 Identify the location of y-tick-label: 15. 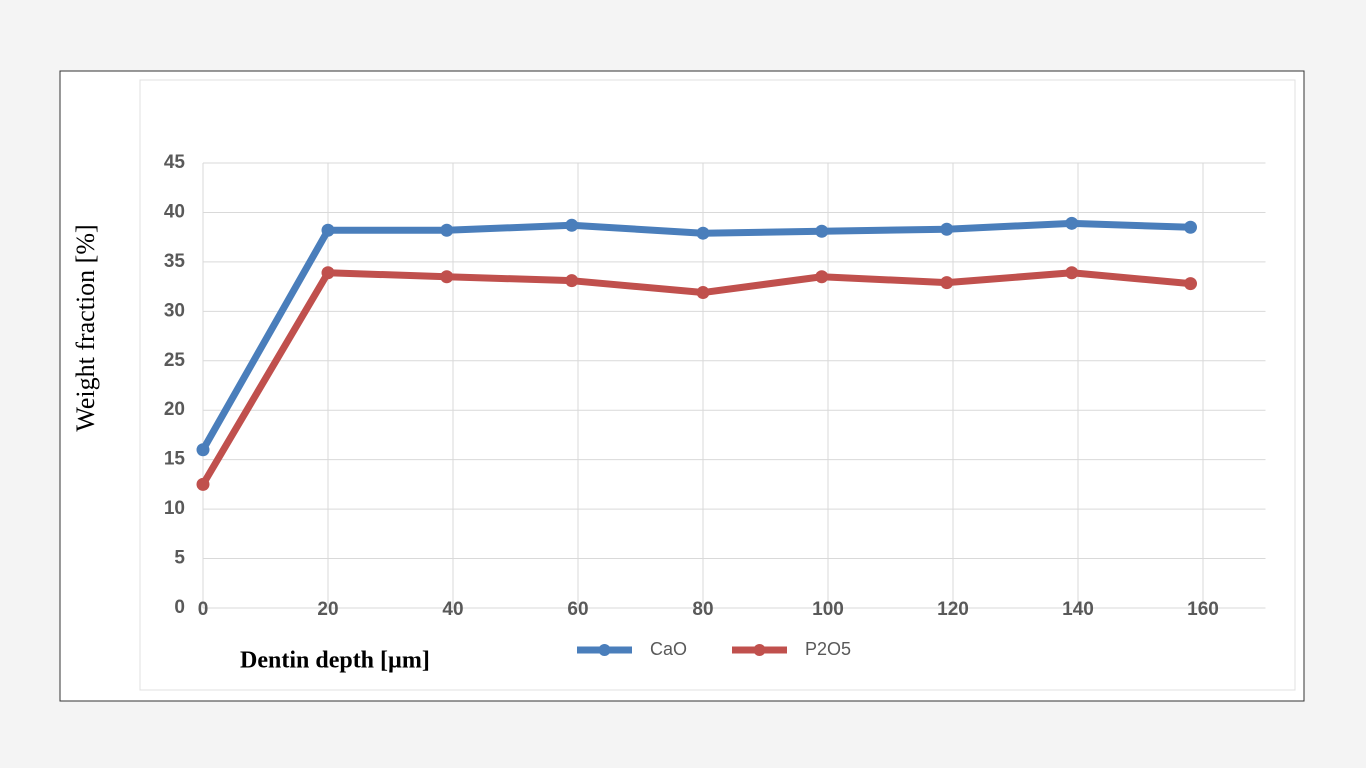
(175, 459).